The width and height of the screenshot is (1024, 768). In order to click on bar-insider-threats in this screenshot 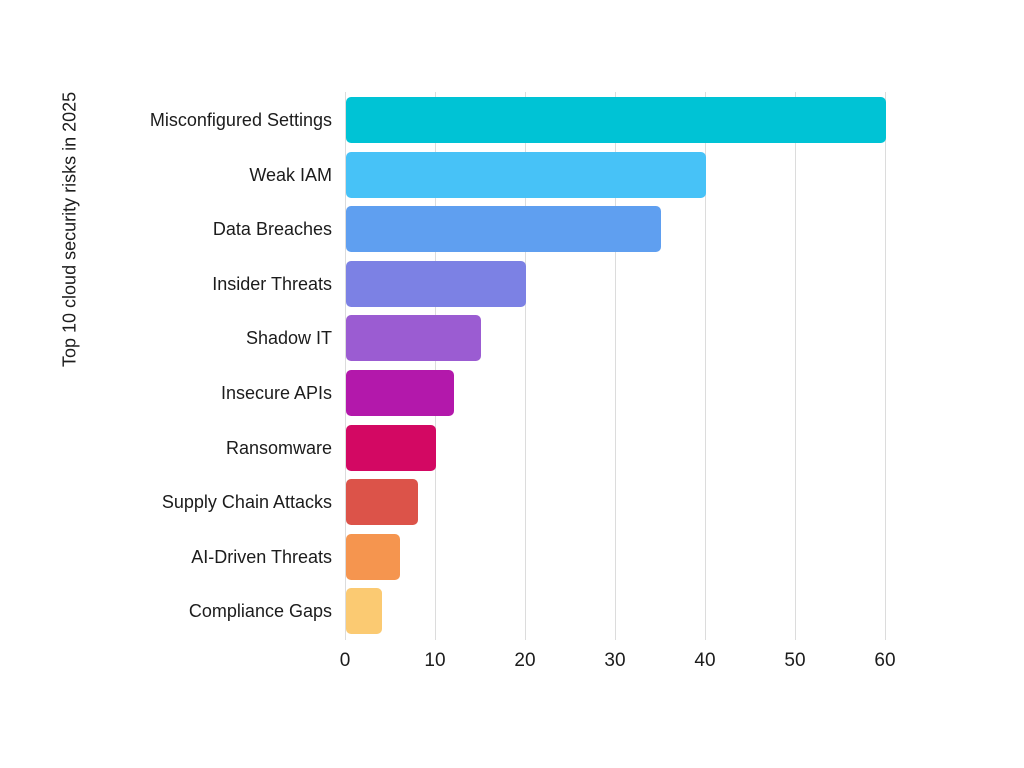, I will do `click(436, 283)`.